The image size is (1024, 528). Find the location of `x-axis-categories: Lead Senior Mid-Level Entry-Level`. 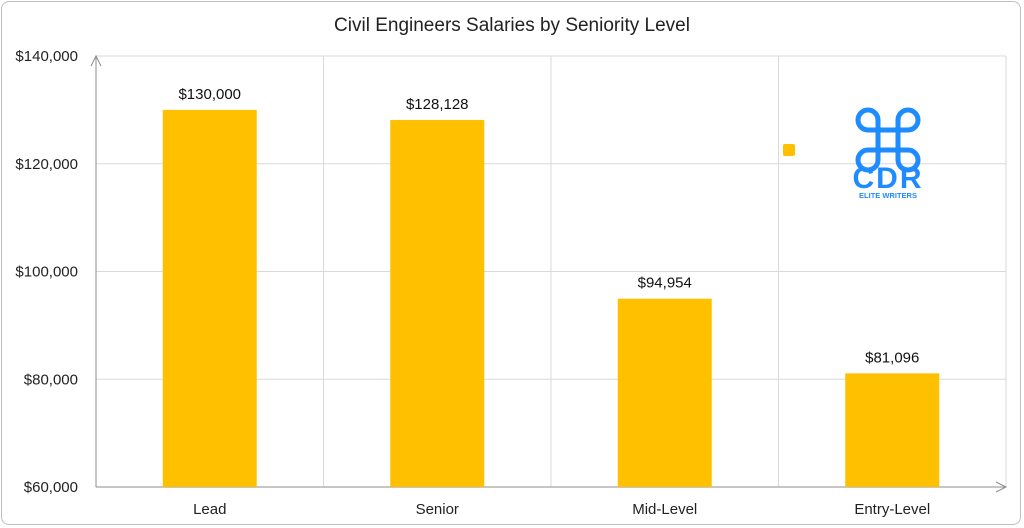

x-axis-categories: Lead Senior Mid-Level Entry-Level is located at coordinates (561, 509).